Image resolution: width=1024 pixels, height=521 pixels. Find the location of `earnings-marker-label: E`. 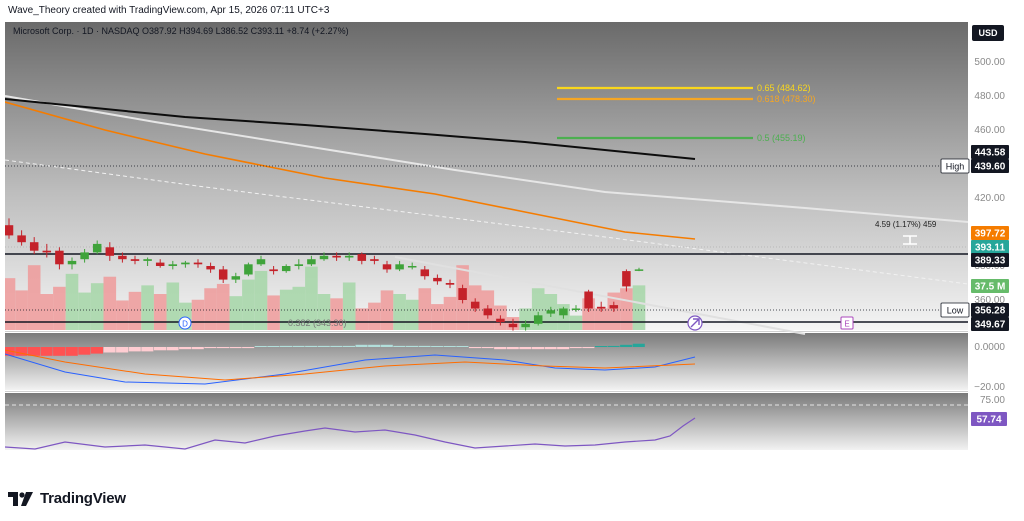

earnings-marker-label: E is located at coordinates (846, 324).